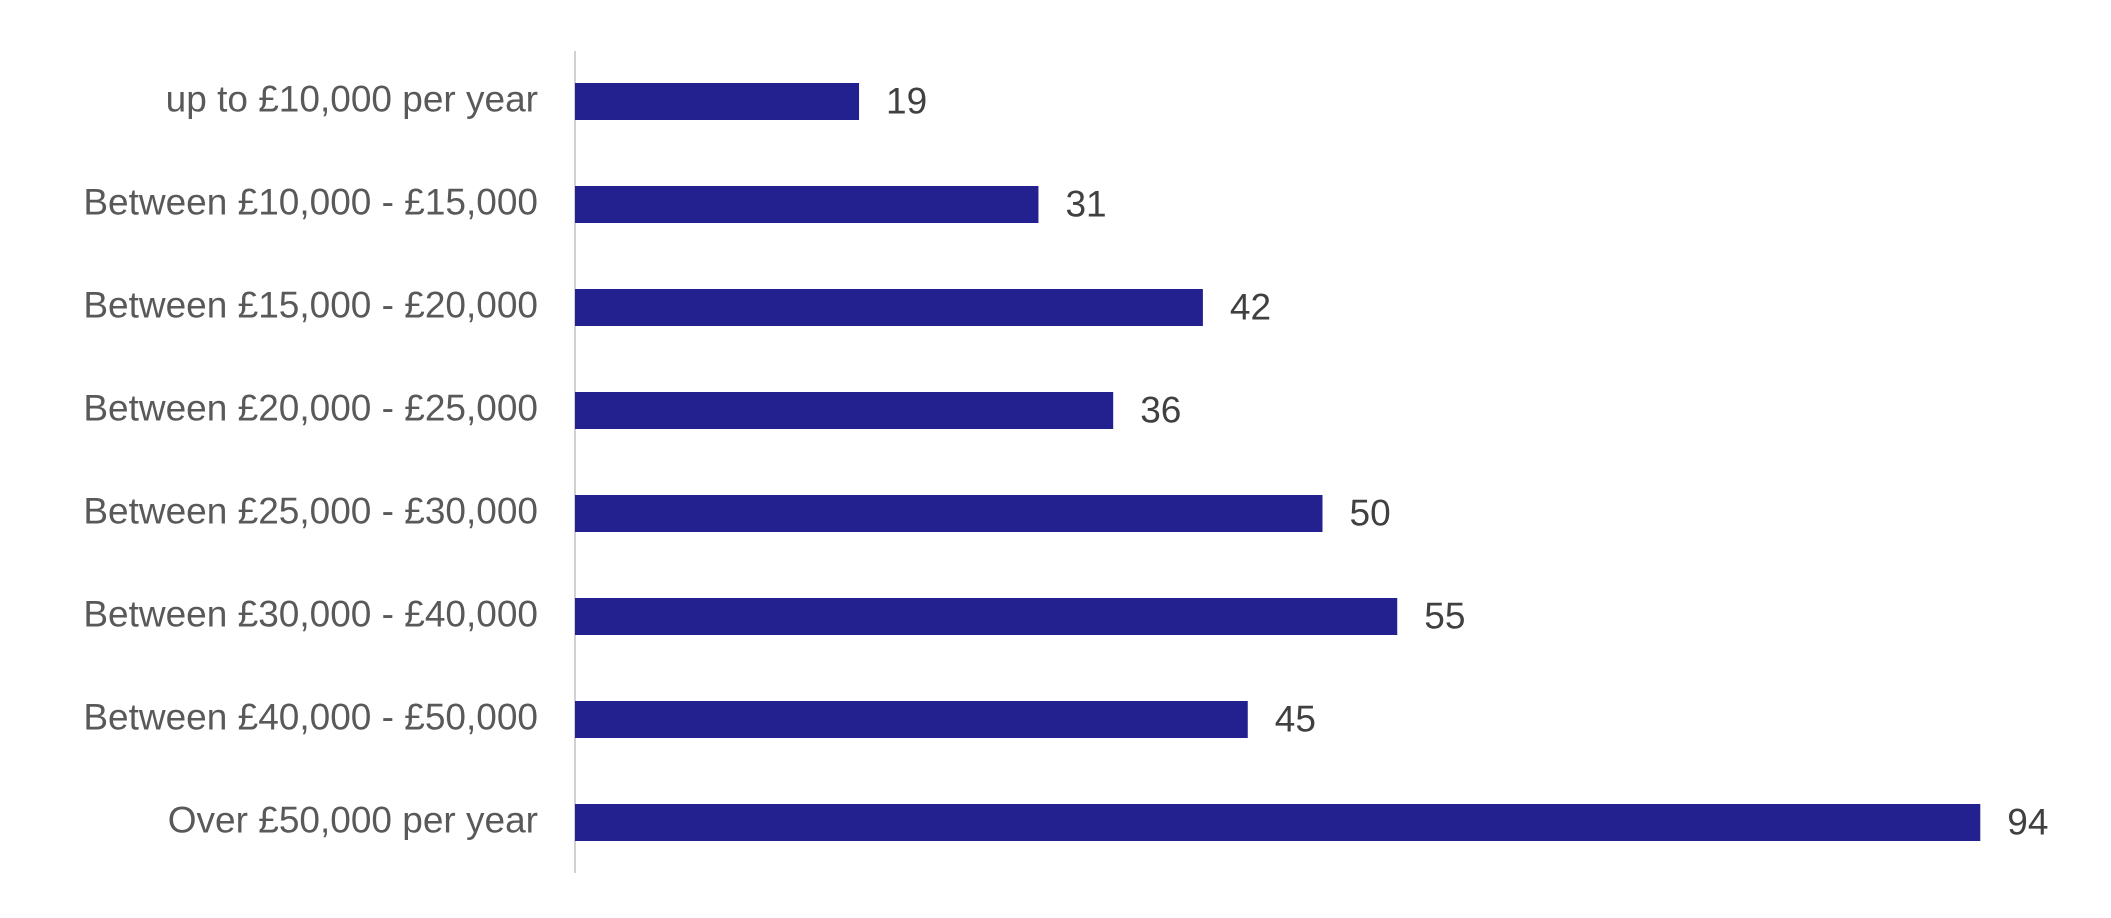  What do you see at coordinates (310, 201) in the screenshot?
I see `category-label: Between £10,000 - £15,000` at bounding box center [310, 201].